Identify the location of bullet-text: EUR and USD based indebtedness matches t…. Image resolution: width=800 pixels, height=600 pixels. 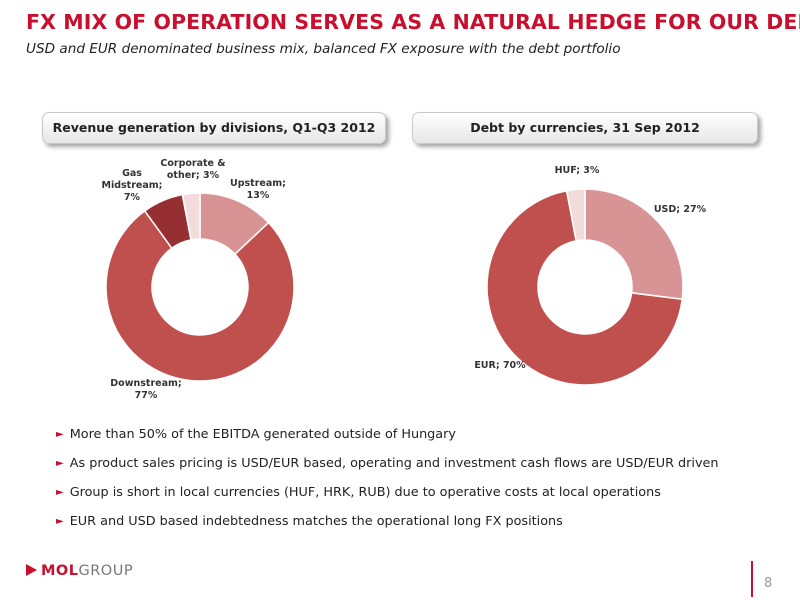
(316, 521).